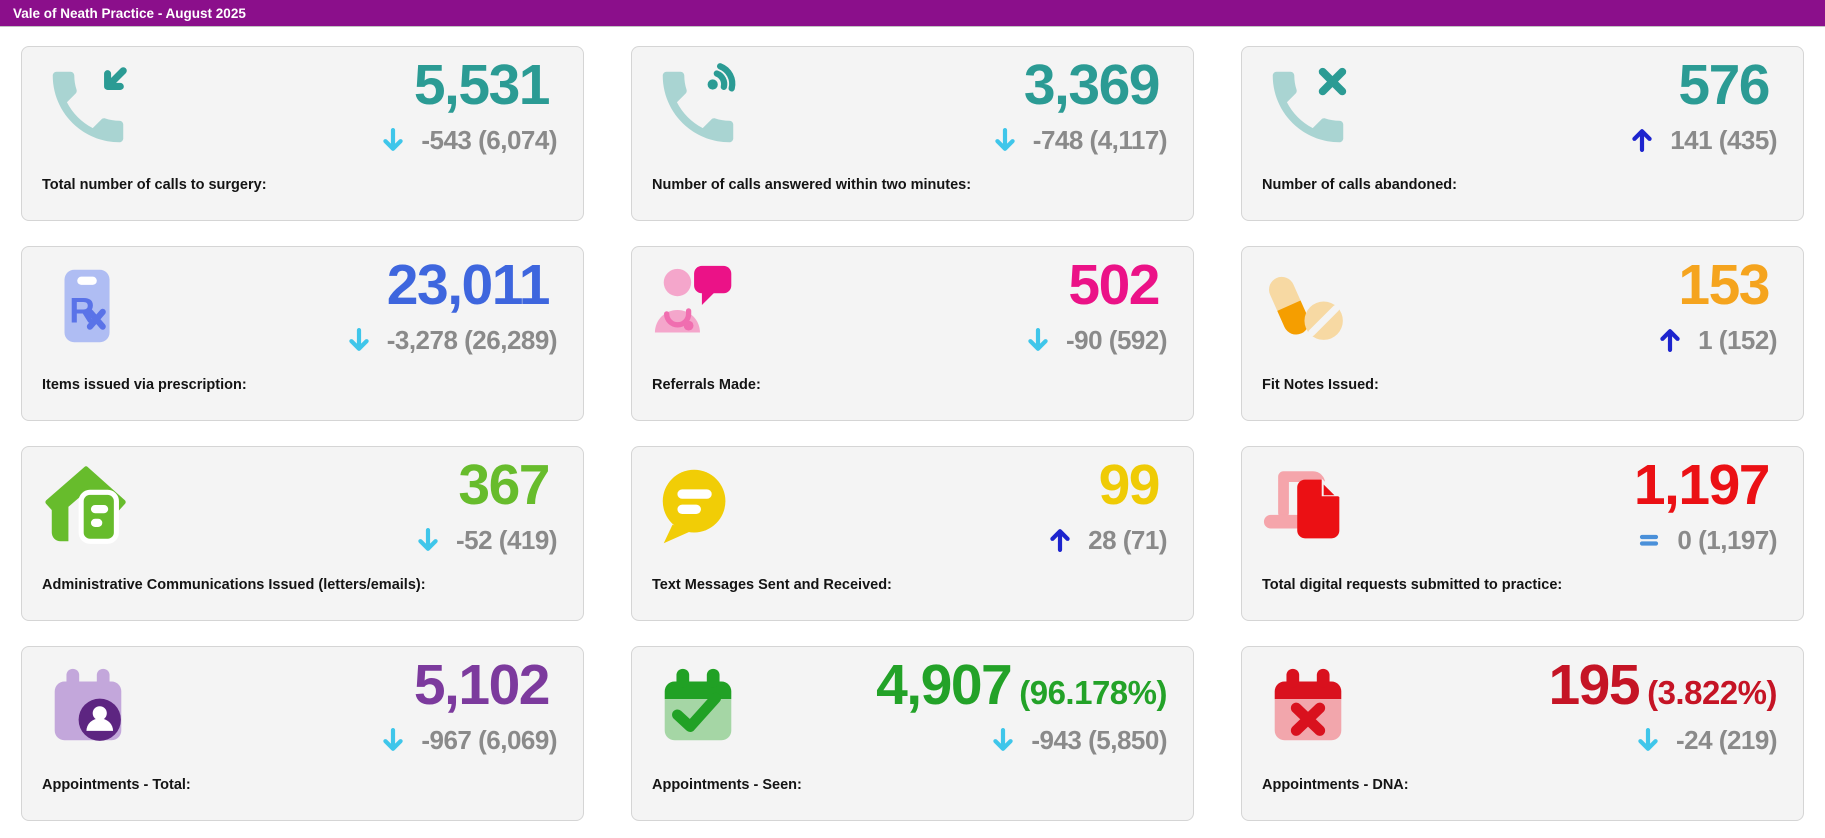  Describe the element at coordinates (912, 333) in the screenshot. I see `stat-card-referrals-made: 502 -90 (592) Referrals Made:` at that location.